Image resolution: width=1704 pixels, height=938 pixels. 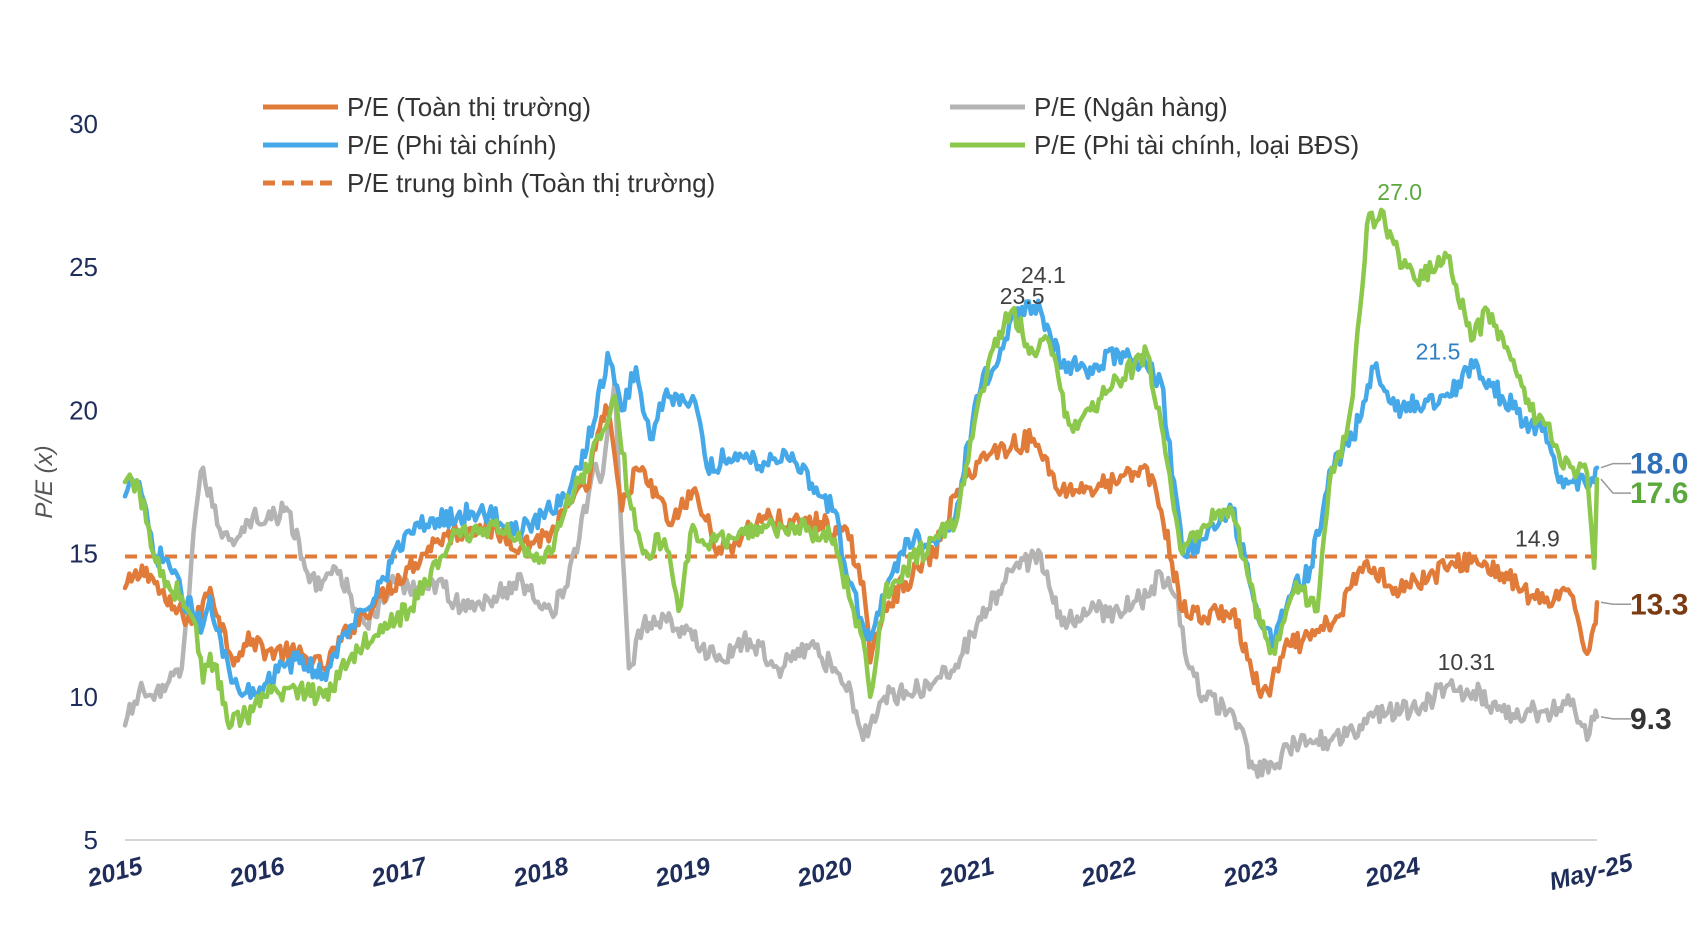 I want to click on y-axis-label: P/E (x), so click(x=44, y=481).